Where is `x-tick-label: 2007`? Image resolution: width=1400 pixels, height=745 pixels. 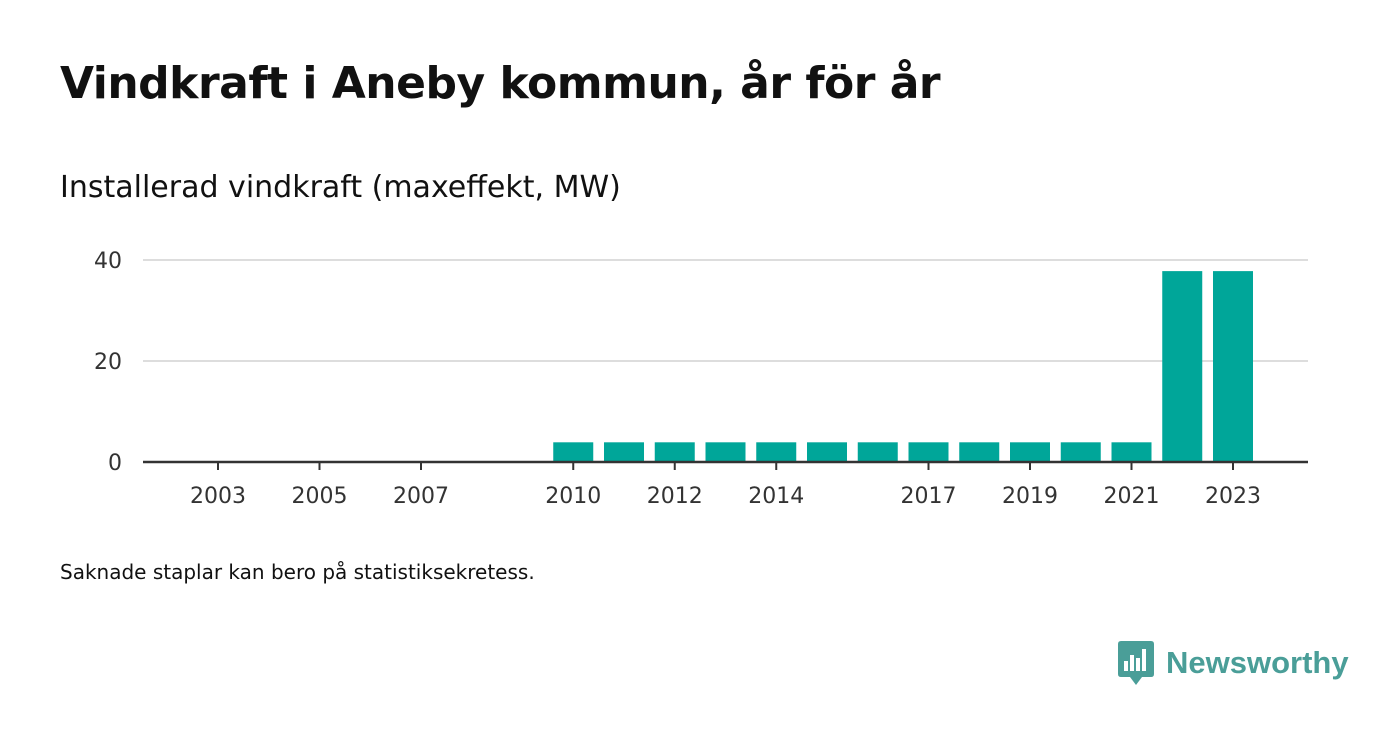 x-tick-label: 2007 is located at coordinates (421, 496).